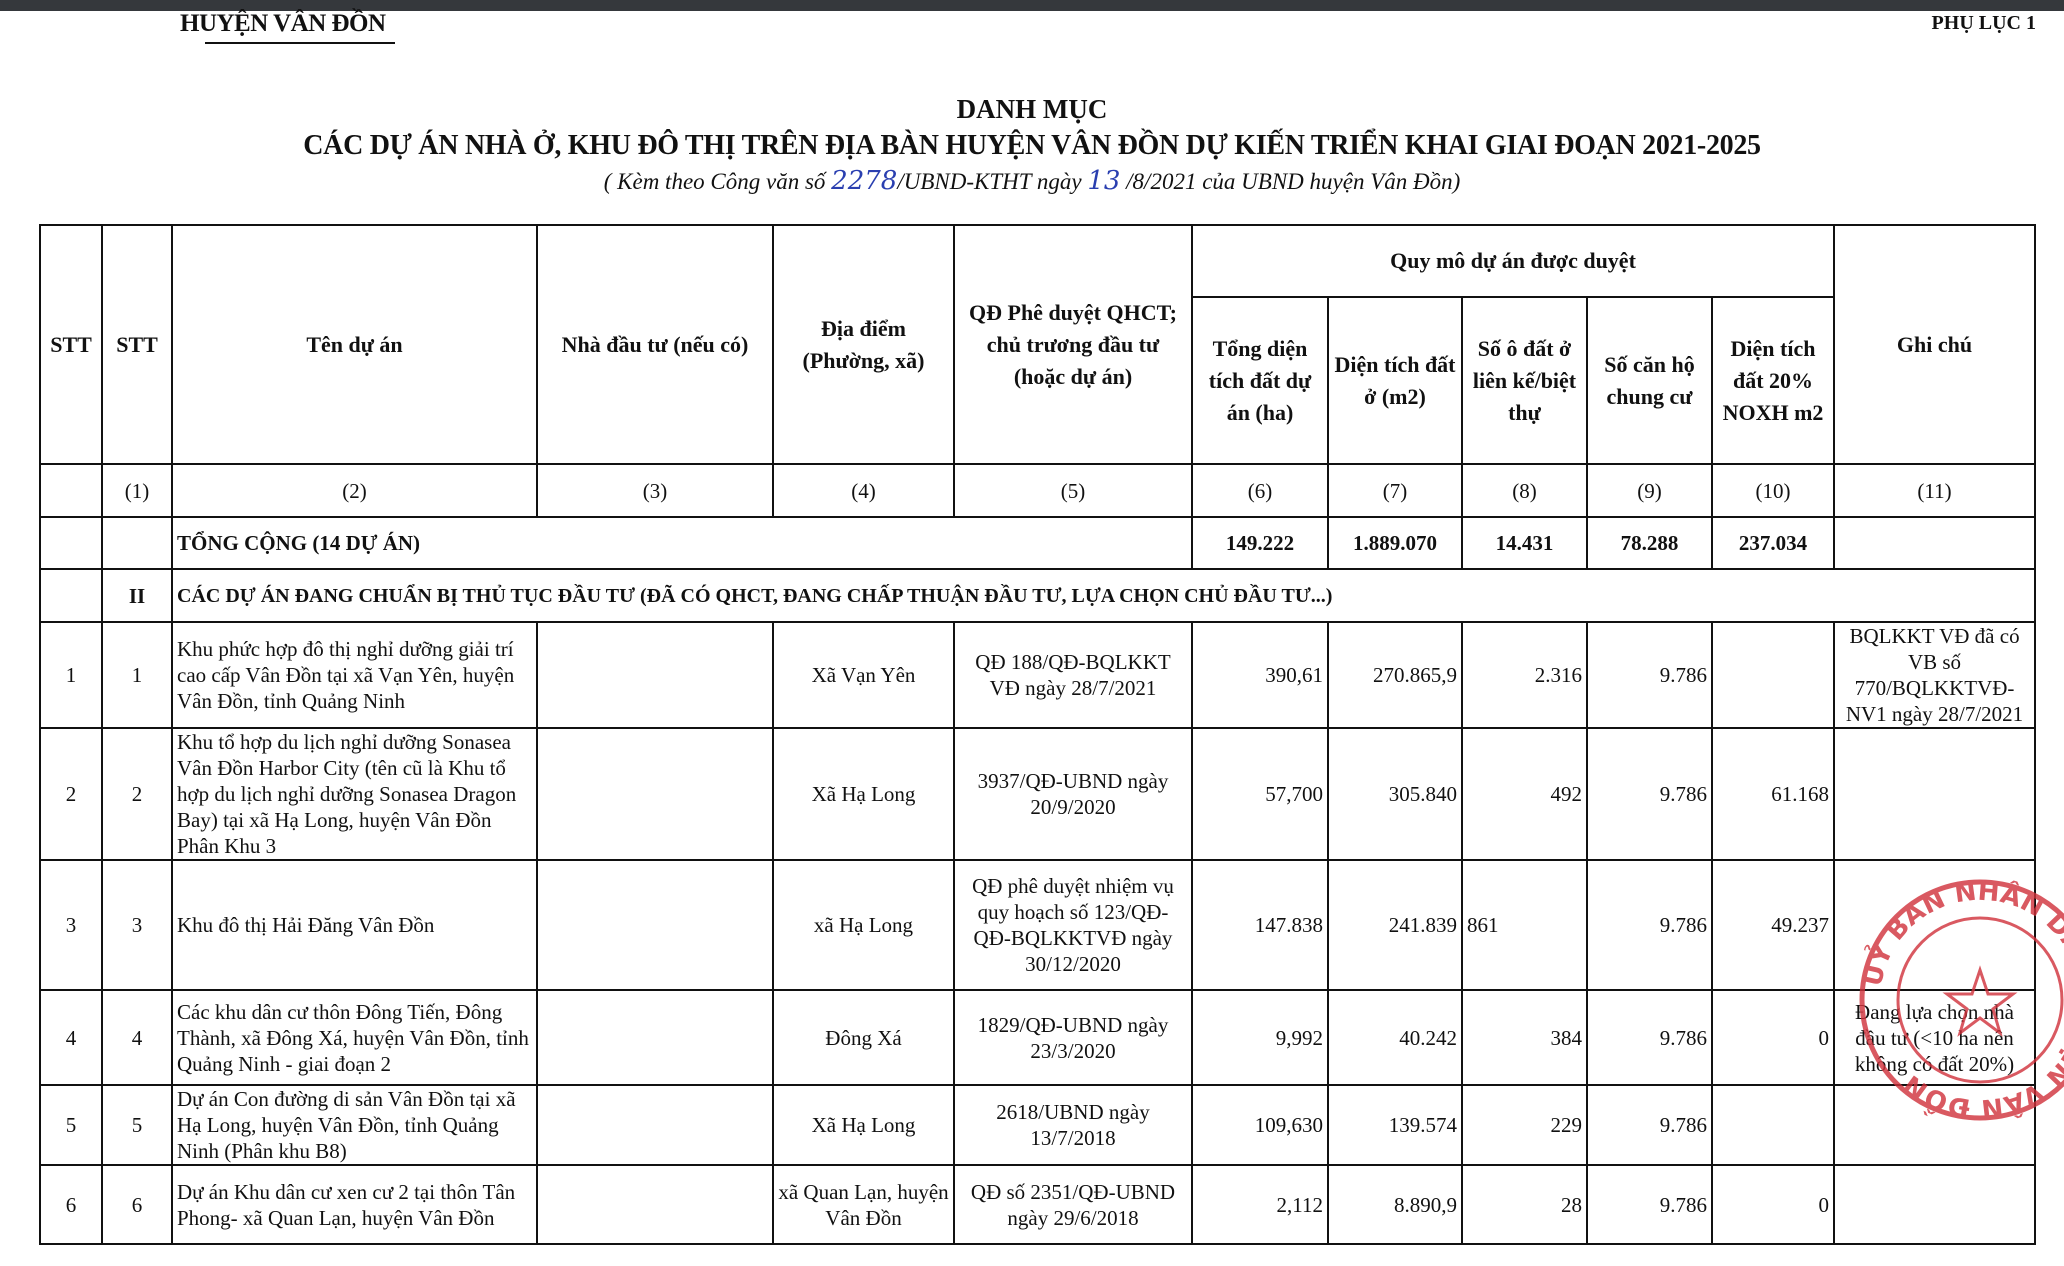  What do you see at coordinates (1073, 1204) in the screenshot?
I see `cell-decision: QĐ số 2351/QĐ-UBND ngày 29/6/2018` at bounding box center [1073, 1204].